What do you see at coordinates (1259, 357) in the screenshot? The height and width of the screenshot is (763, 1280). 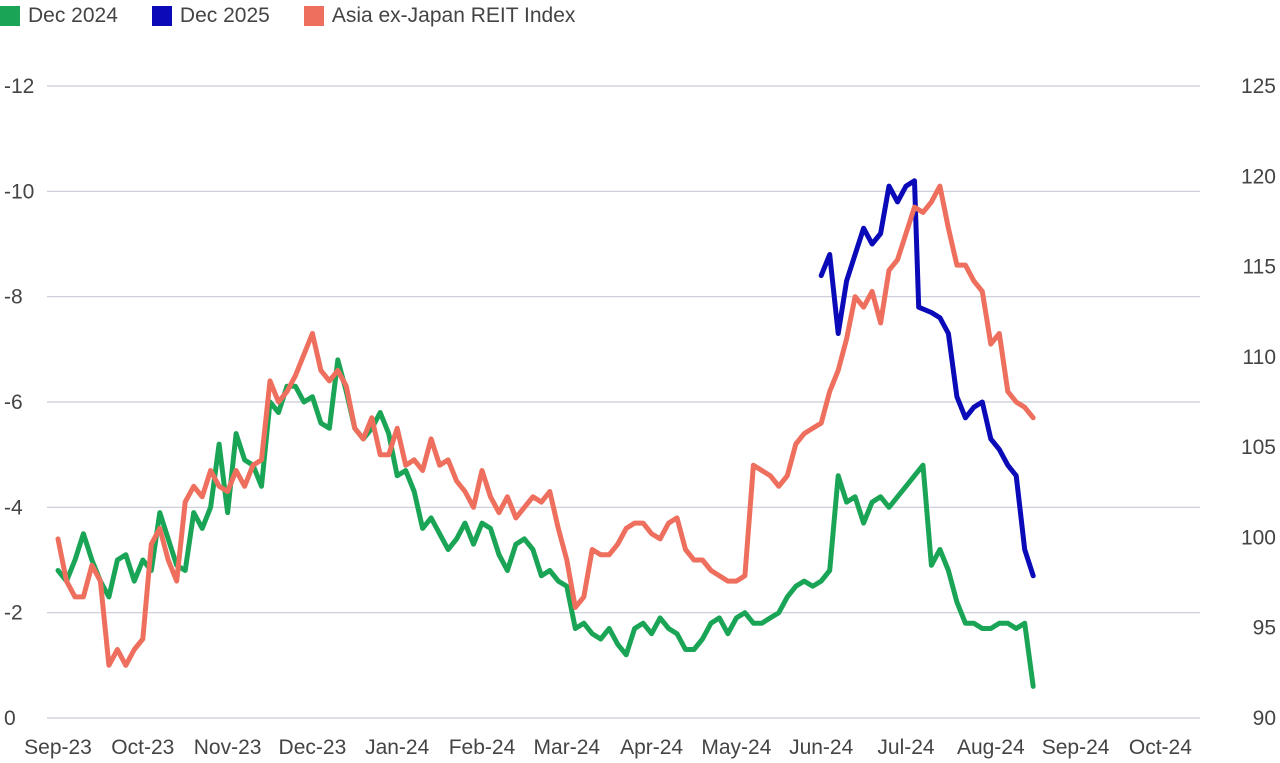 I see `y-right-tick-label: 110` at bounding box center [1259, 357].